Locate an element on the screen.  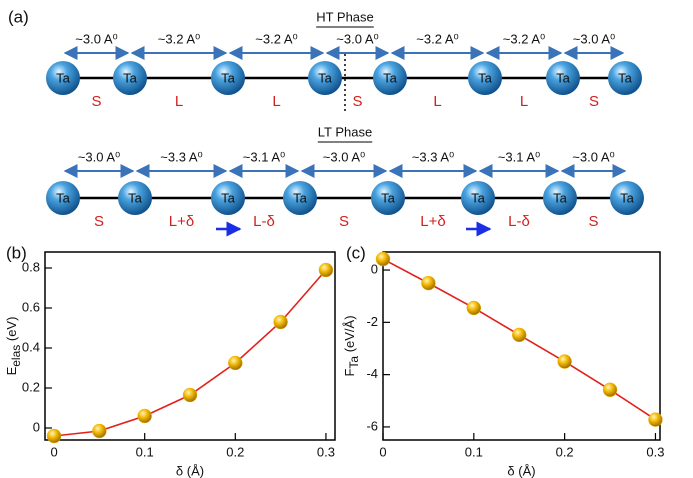
phase-title: HT Phase is located at coordinates (345, 16).